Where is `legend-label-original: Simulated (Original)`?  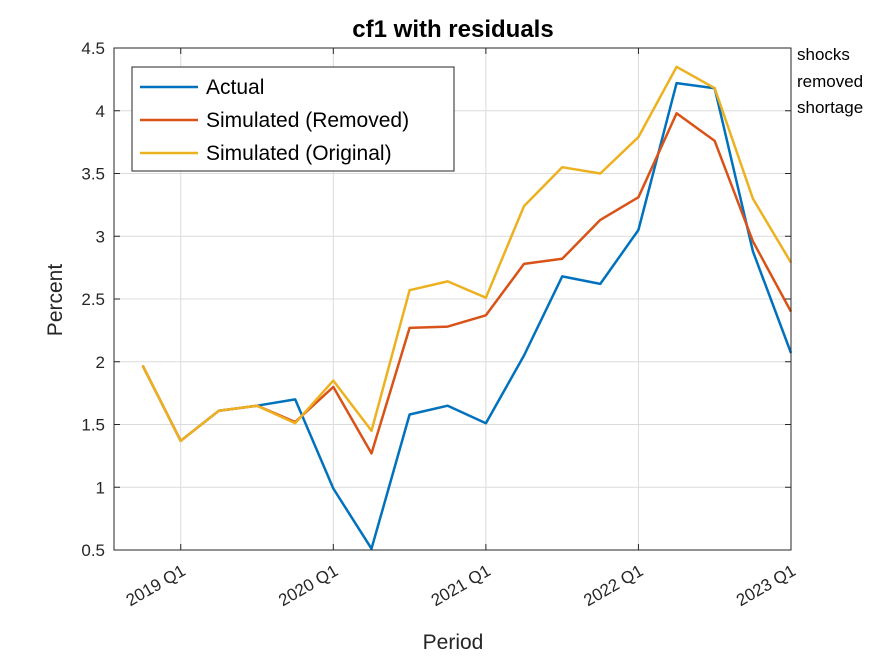
legend-label-original: Simulated (Original) is located at coordinates (299, 153).